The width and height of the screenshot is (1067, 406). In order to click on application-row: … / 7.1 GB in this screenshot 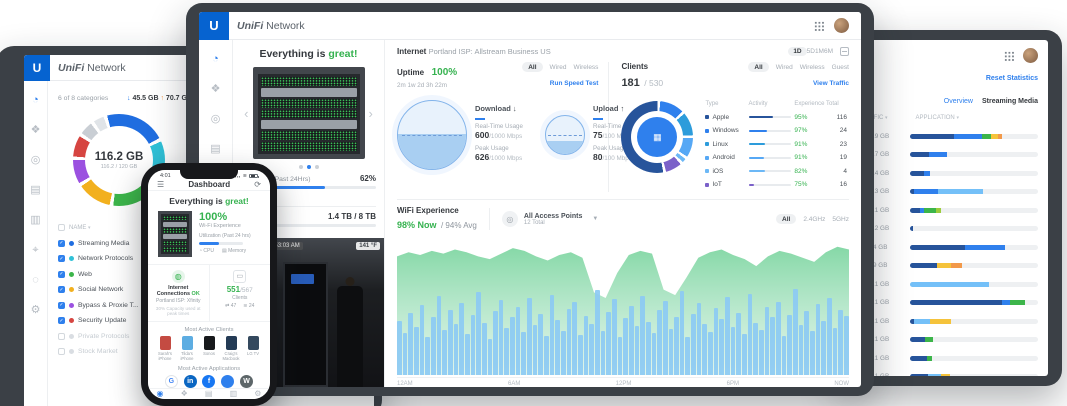, I will do `click(948, 303)`.